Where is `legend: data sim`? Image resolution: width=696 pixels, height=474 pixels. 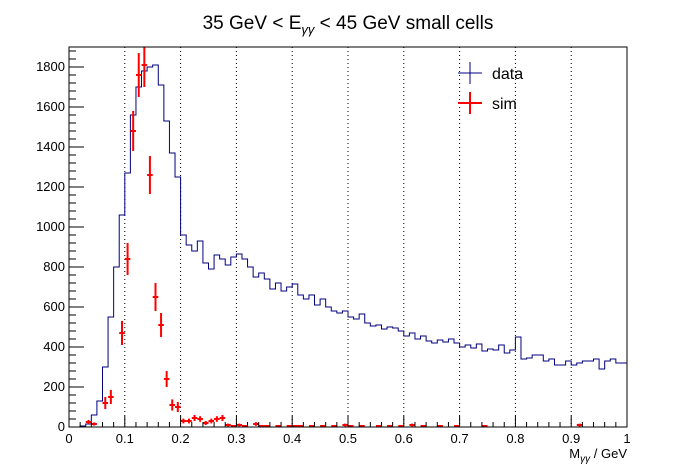
legend: data sim is located at coordinates (490, 88).